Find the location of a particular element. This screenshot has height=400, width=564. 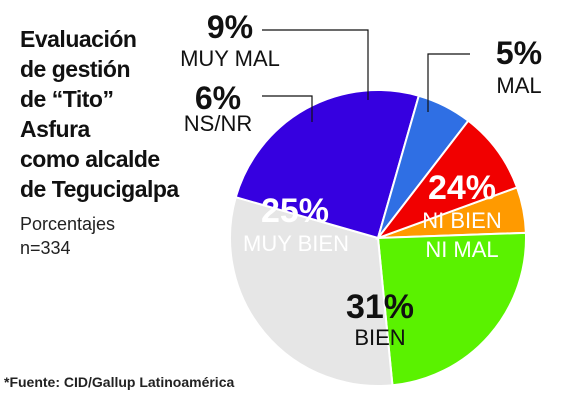

data-label-value-muy-mal: 9% is located at coordinates (230, 27).